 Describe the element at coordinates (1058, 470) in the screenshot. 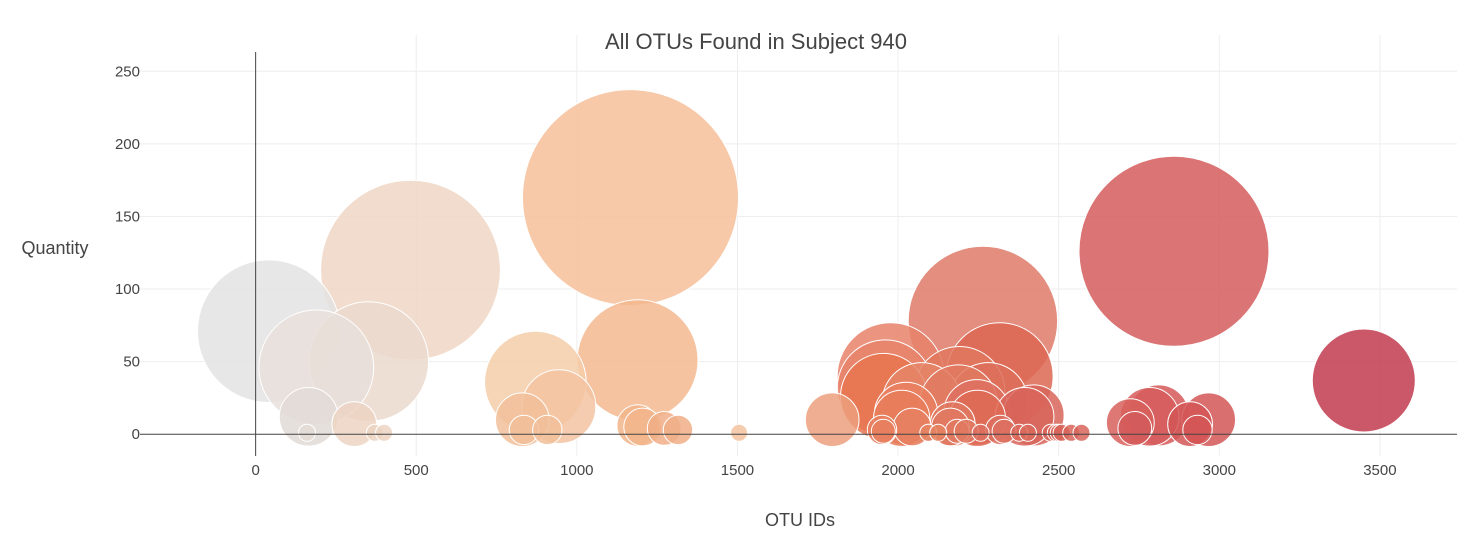

I see `x-tick-label: 2500` at that location.